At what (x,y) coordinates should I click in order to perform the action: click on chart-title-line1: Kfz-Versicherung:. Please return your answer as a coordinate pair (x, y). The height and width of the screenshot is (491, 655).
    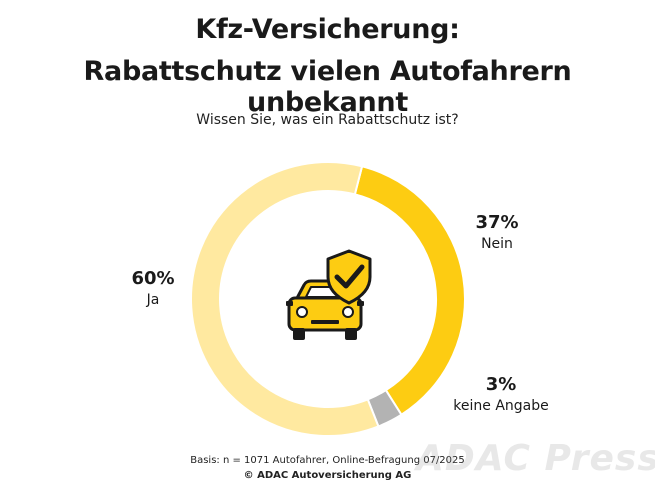
    Looking at the image, I should click on (327, 29).